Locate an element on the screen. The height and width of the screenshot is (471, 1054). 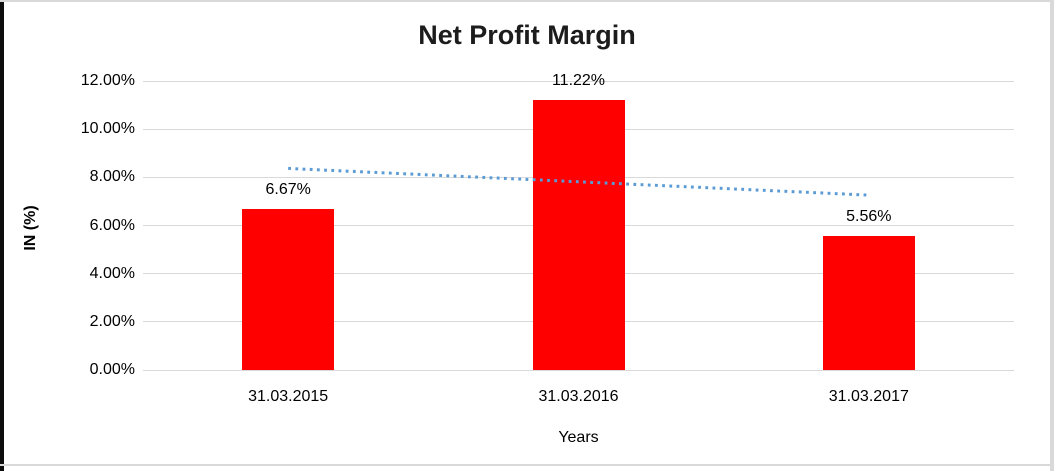
bar-value-label: 6.67% is located at coordinates (288, 190).